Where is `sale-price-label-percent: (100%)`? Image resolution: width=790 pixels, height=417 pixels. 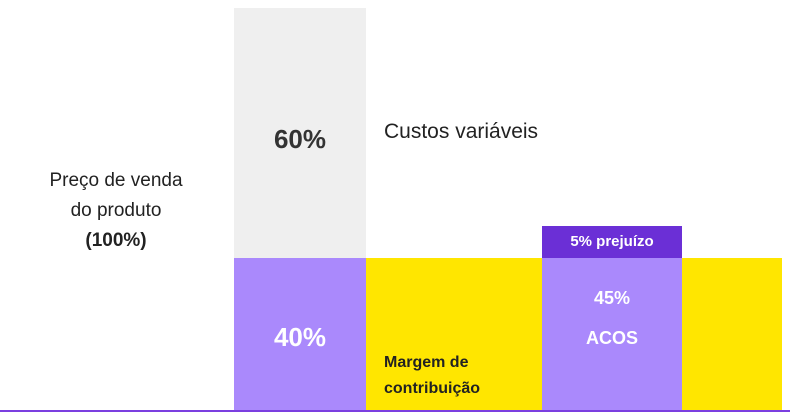
sale-price-label-percent: (100%) is located at coordinates (116, 240).